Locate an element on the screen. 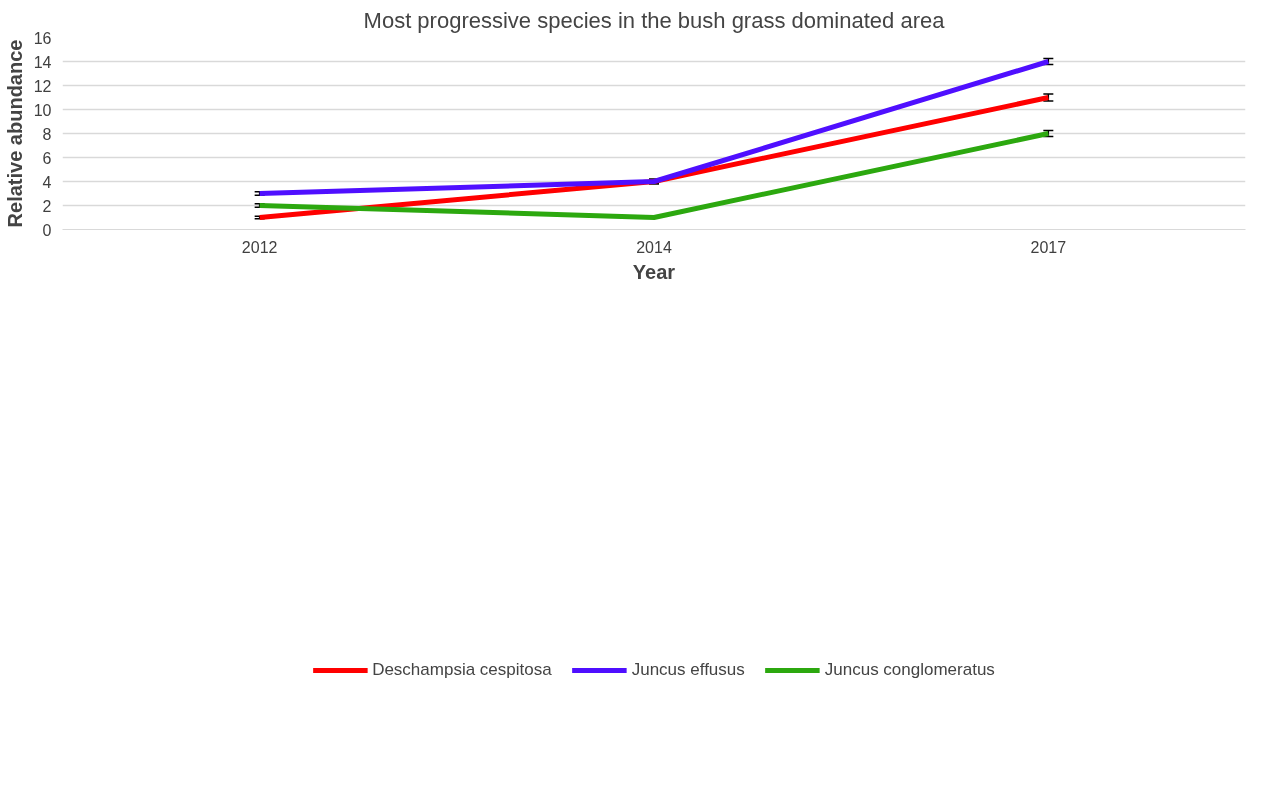 This screenshot has width=1273, height=805. x-axis-title: Year is located at coordinates (654, 271).